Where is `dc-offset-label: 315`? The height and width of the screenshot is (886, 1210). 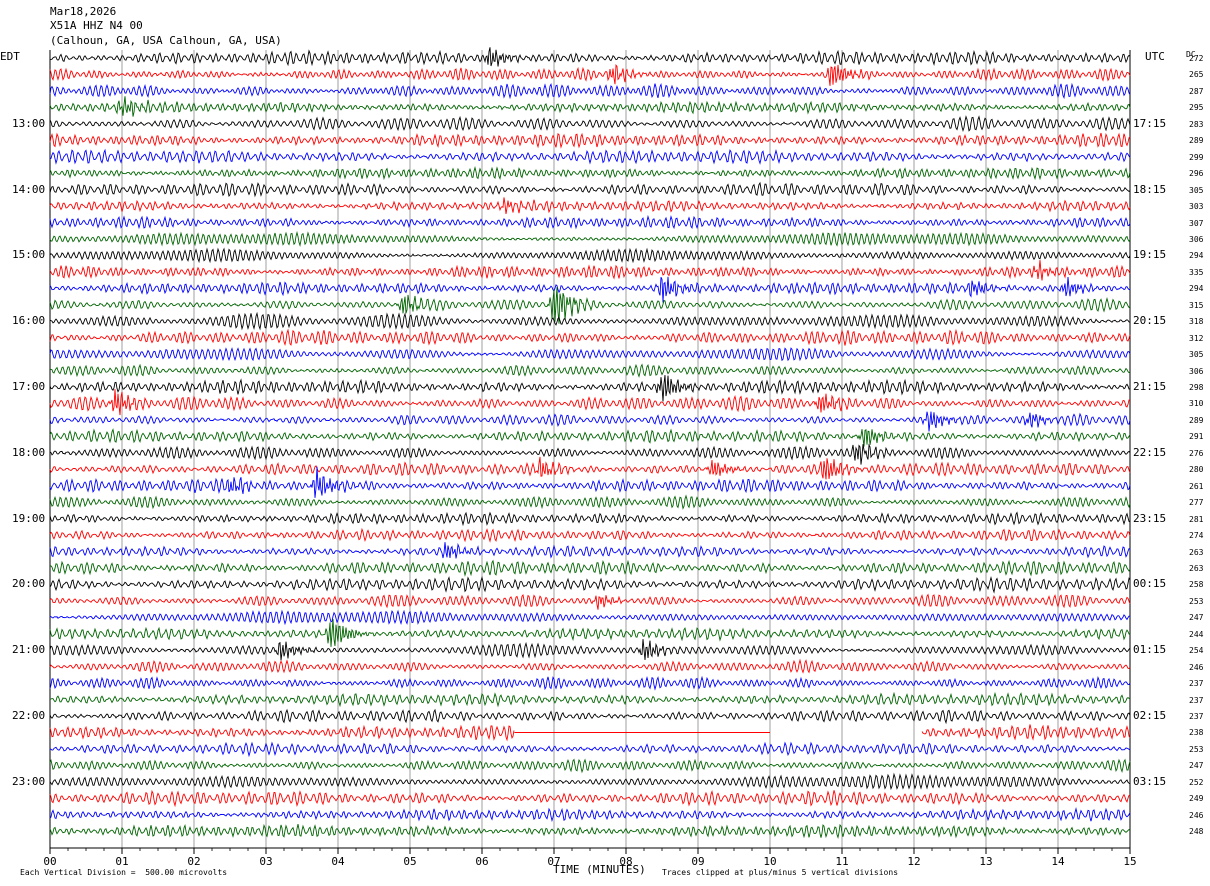
dc-offset-label: 315 is located at coordinates (1196, 305).